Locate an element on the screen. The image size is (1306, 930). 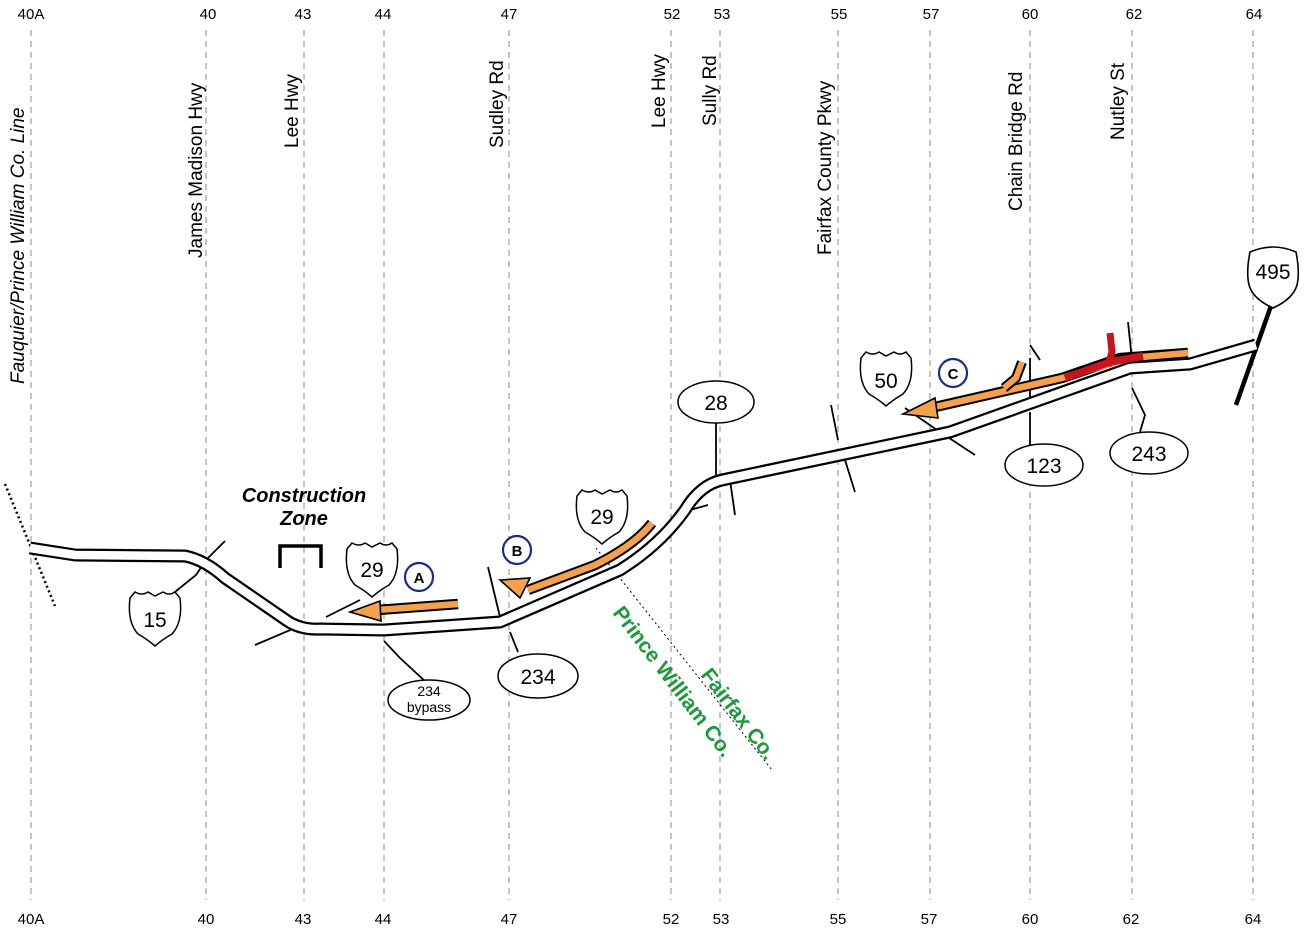
road-label-james-madison-hwy: James Madison Hwy is located at coordinates (196, 170).